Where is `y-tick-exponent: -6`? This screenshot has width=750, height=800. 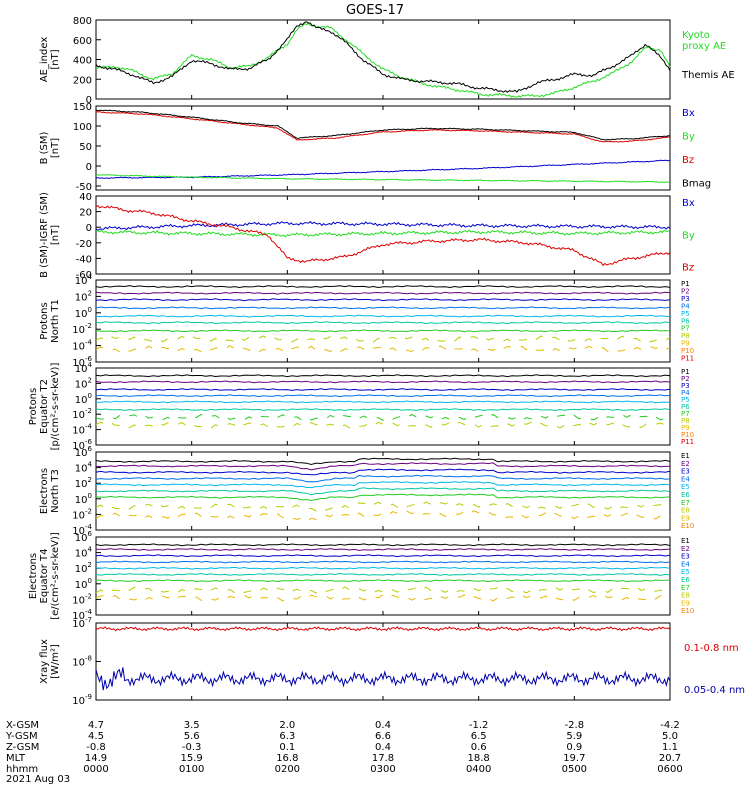 y-tick-exponent: -6 is located at coordinates (89, 442).